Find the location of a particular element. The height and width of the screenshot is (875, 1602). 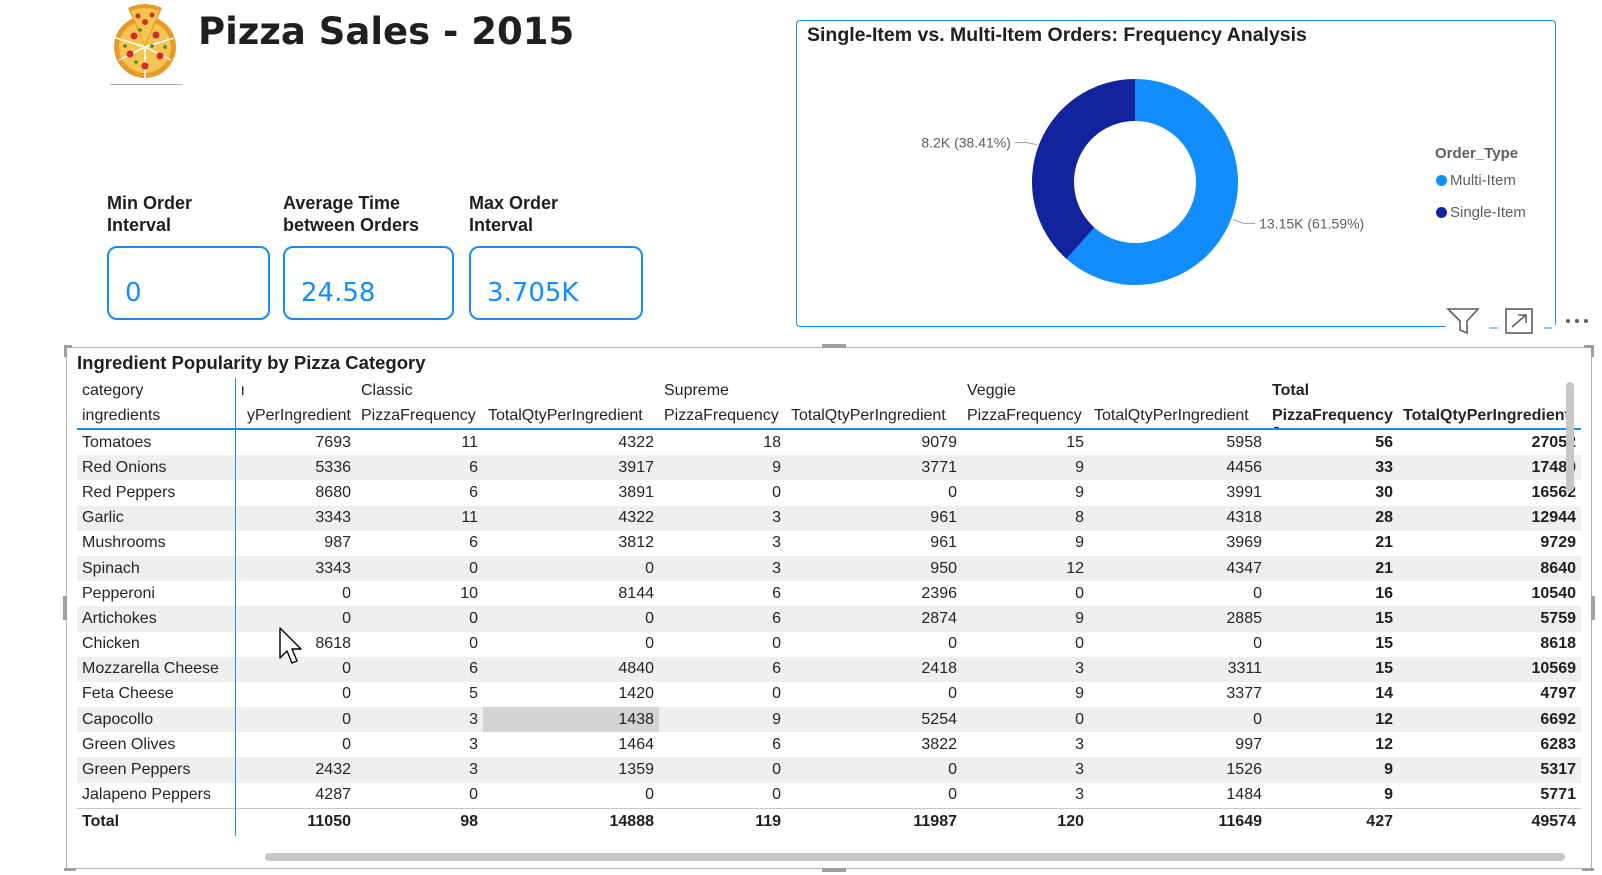

table-cell: 4456 is located at coordinates (1178, 468).